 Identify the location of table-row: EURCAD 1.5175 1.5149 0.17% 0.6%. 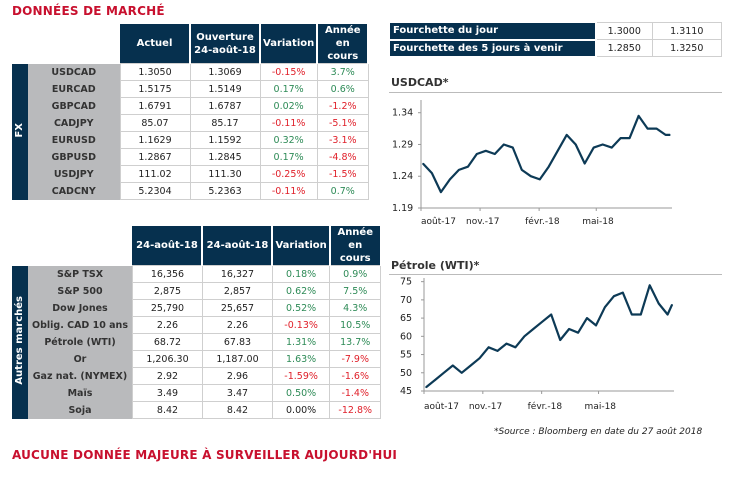
(190, 89).